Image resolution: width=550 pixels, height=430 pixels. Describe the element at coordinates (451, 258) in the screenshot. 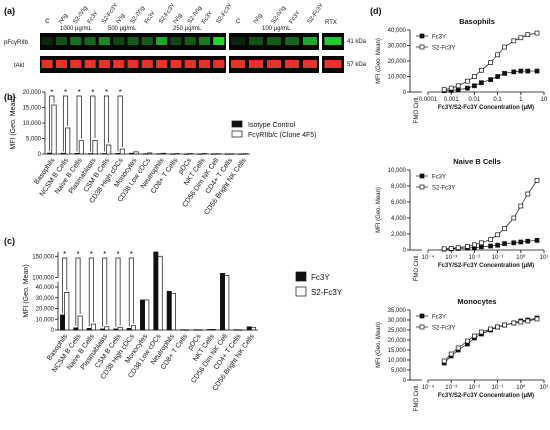

I see `x-tick-label: 10⁻³` at that location.